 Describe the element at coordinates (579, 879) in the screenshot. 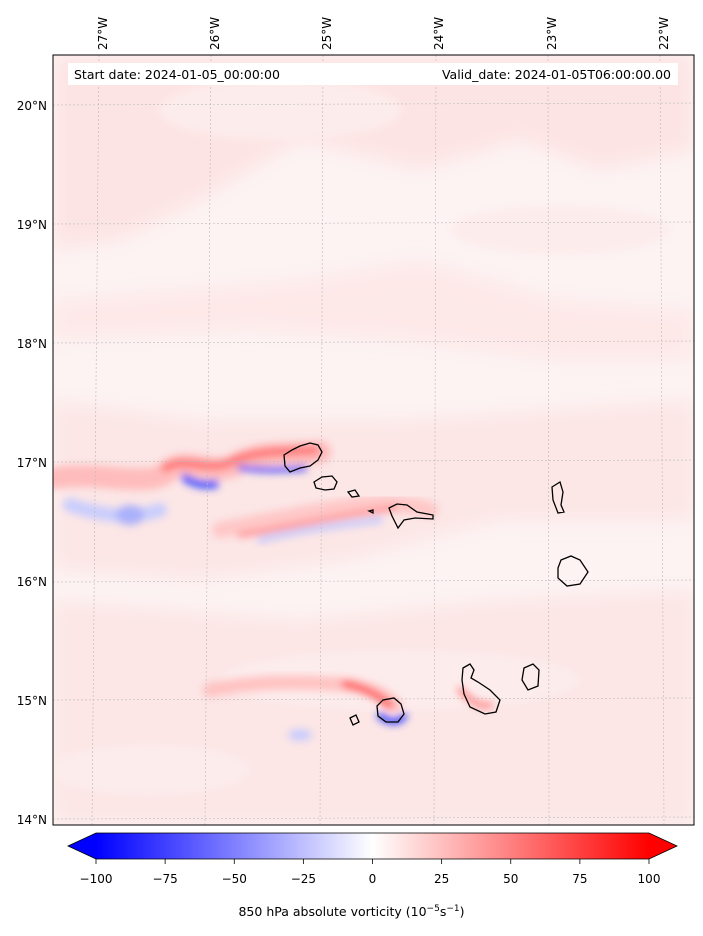

I see `colorbar-tick-label: 75` at that location.